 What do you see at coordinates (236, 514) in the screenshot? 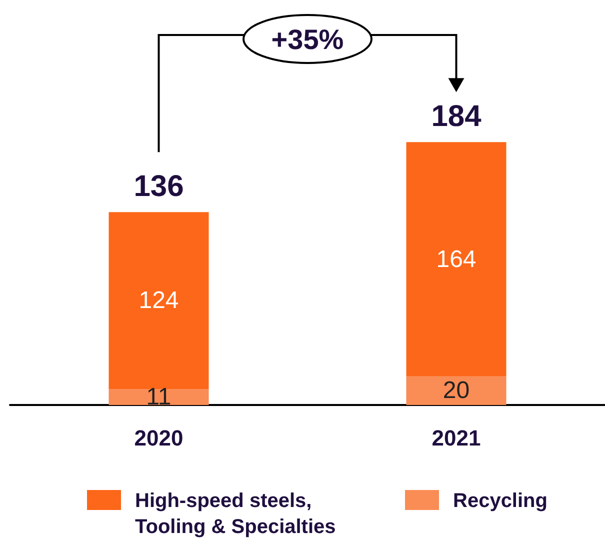
I see `legend-label: High-speed steels, Tooling & Specialties` at bounding box center [236, 514].